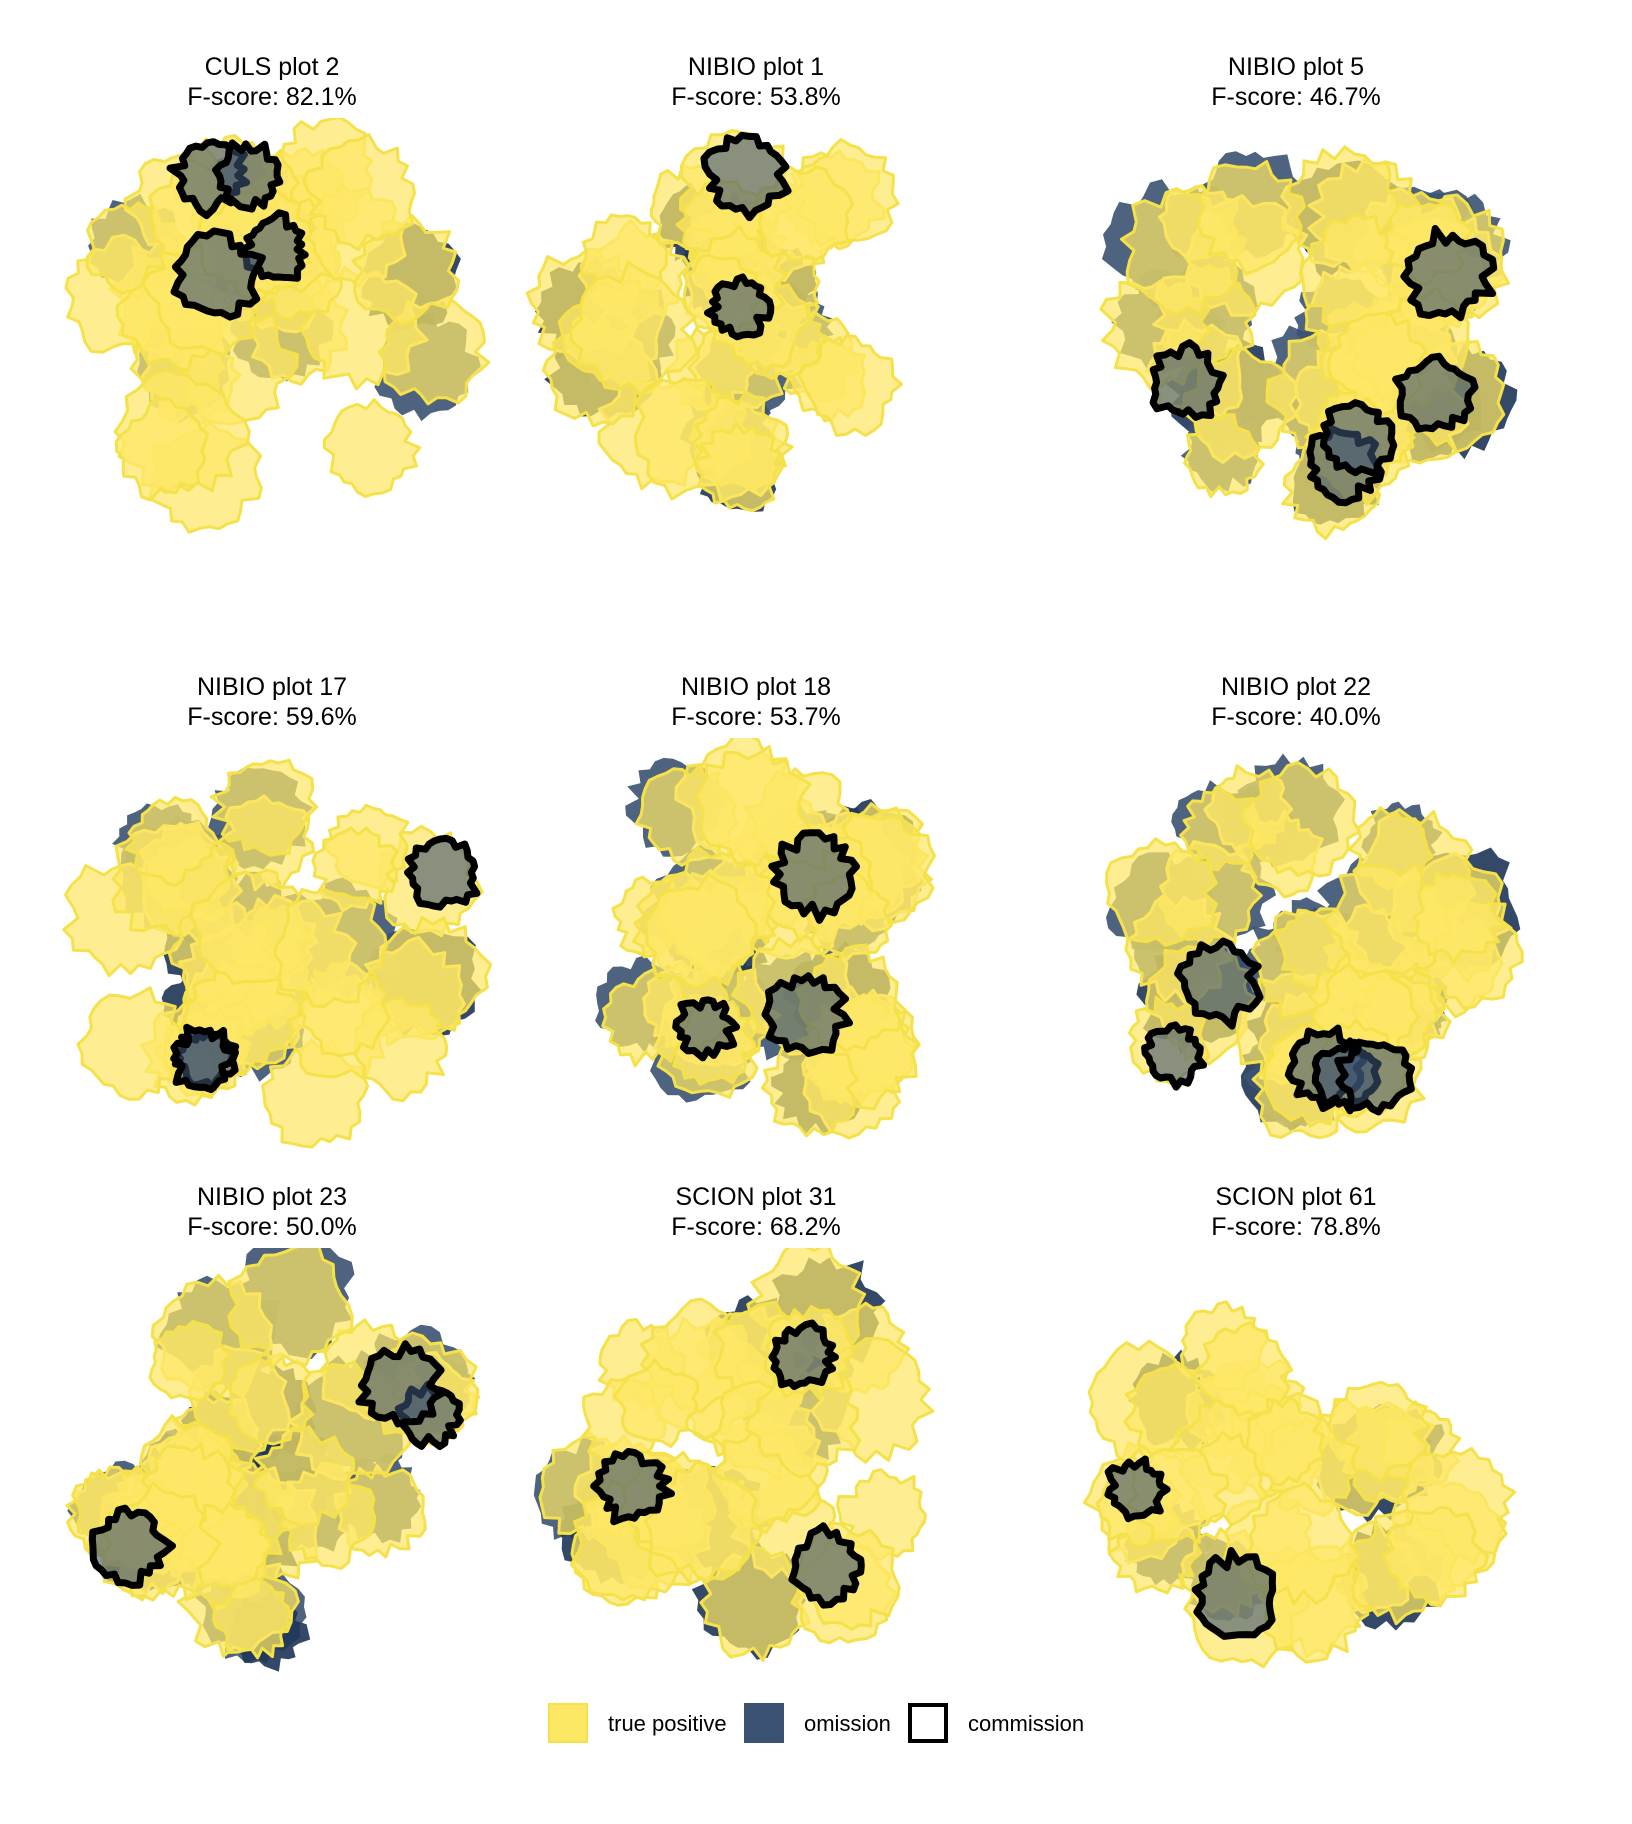 This screenshot has width=1632, height=1824. I want to click on legend-label: true positive, so click(667, 1723).